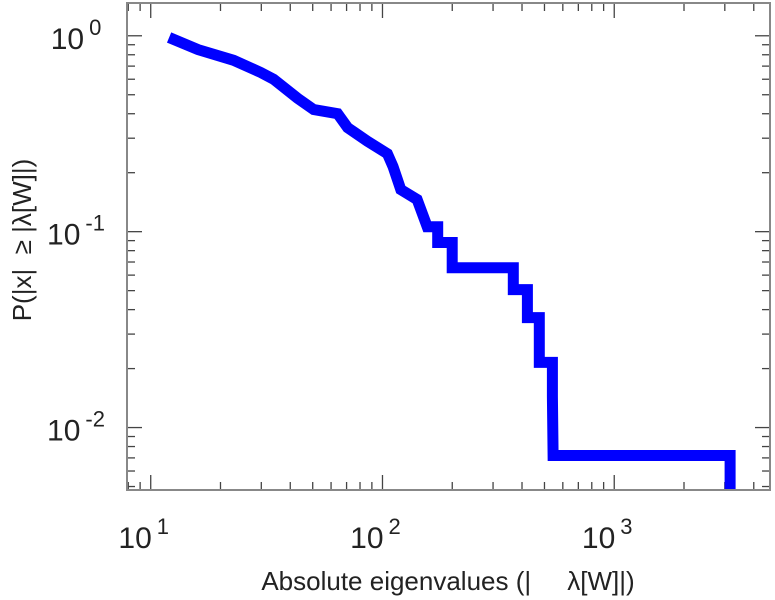 The image size is (775, 600). I want to click on x-tick-label: 10 2, so click(375, 534).